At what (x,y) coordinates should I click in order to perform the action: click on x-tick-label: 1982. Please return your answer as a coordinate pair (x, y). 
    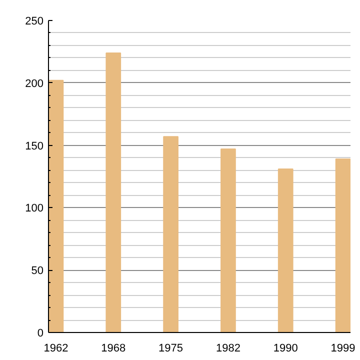
    Looking at the image, I should click on (228, 348).